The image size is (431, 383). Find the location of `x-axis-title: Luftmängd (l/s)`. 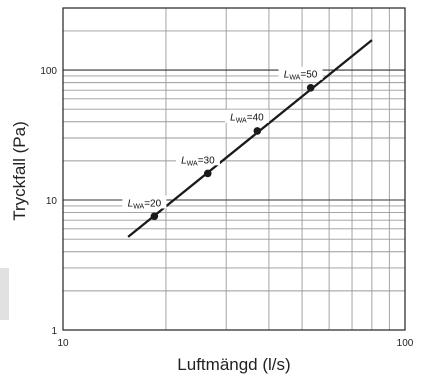

x-axis-title: Luftmängd (l/s) is located at coordinates (233, 364).